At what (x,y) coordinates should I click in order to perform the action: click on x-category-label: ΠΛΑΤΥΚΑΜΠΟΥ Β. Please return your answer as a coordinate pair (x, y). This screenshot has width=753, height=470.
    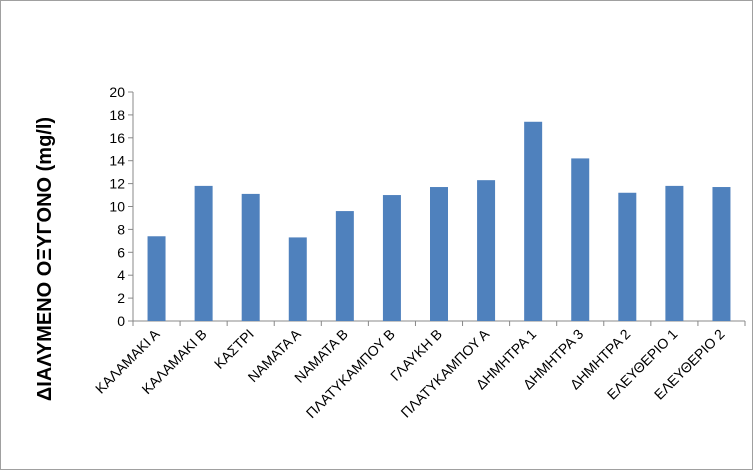
    Looking at the image, I should click on (350, 373).